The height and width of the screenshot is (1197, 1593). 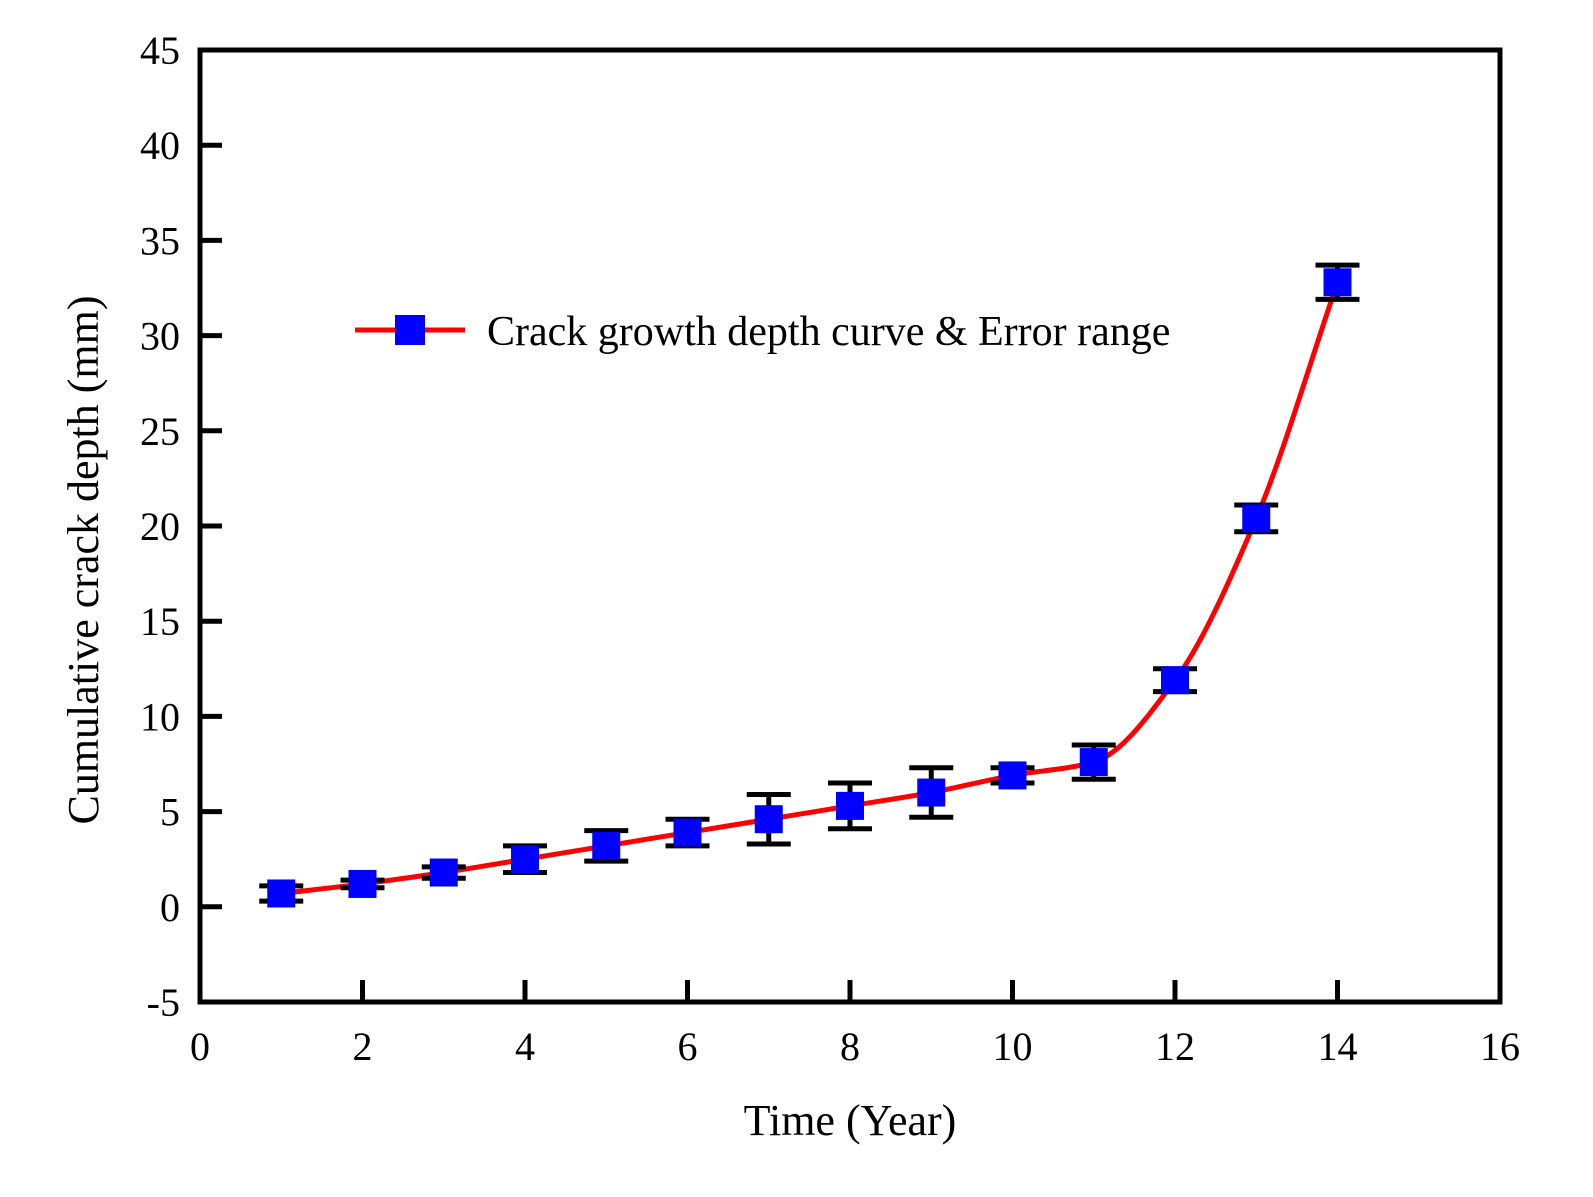 I want to click on y-tick-label: 5, so click(x=170, y=812).